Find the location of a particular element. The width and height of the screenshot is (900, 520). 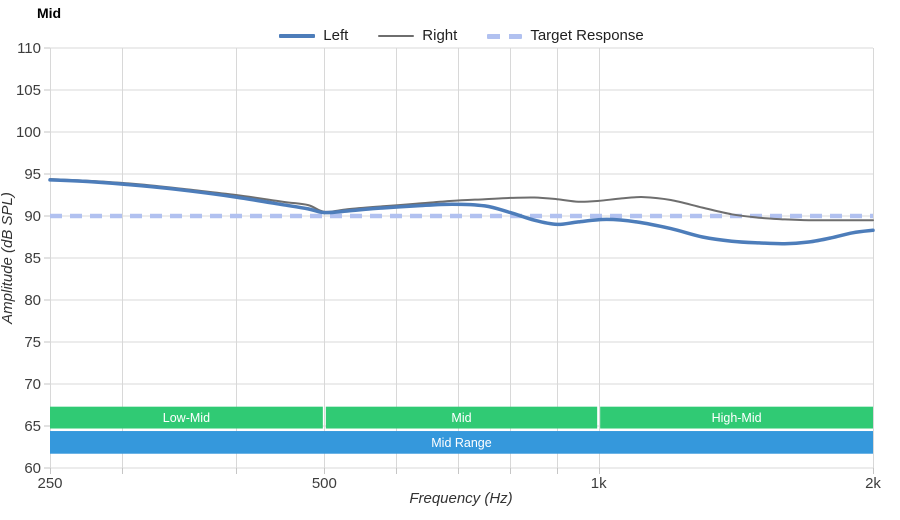

y-tick-label: 105 is located at coordinates (28, 90).